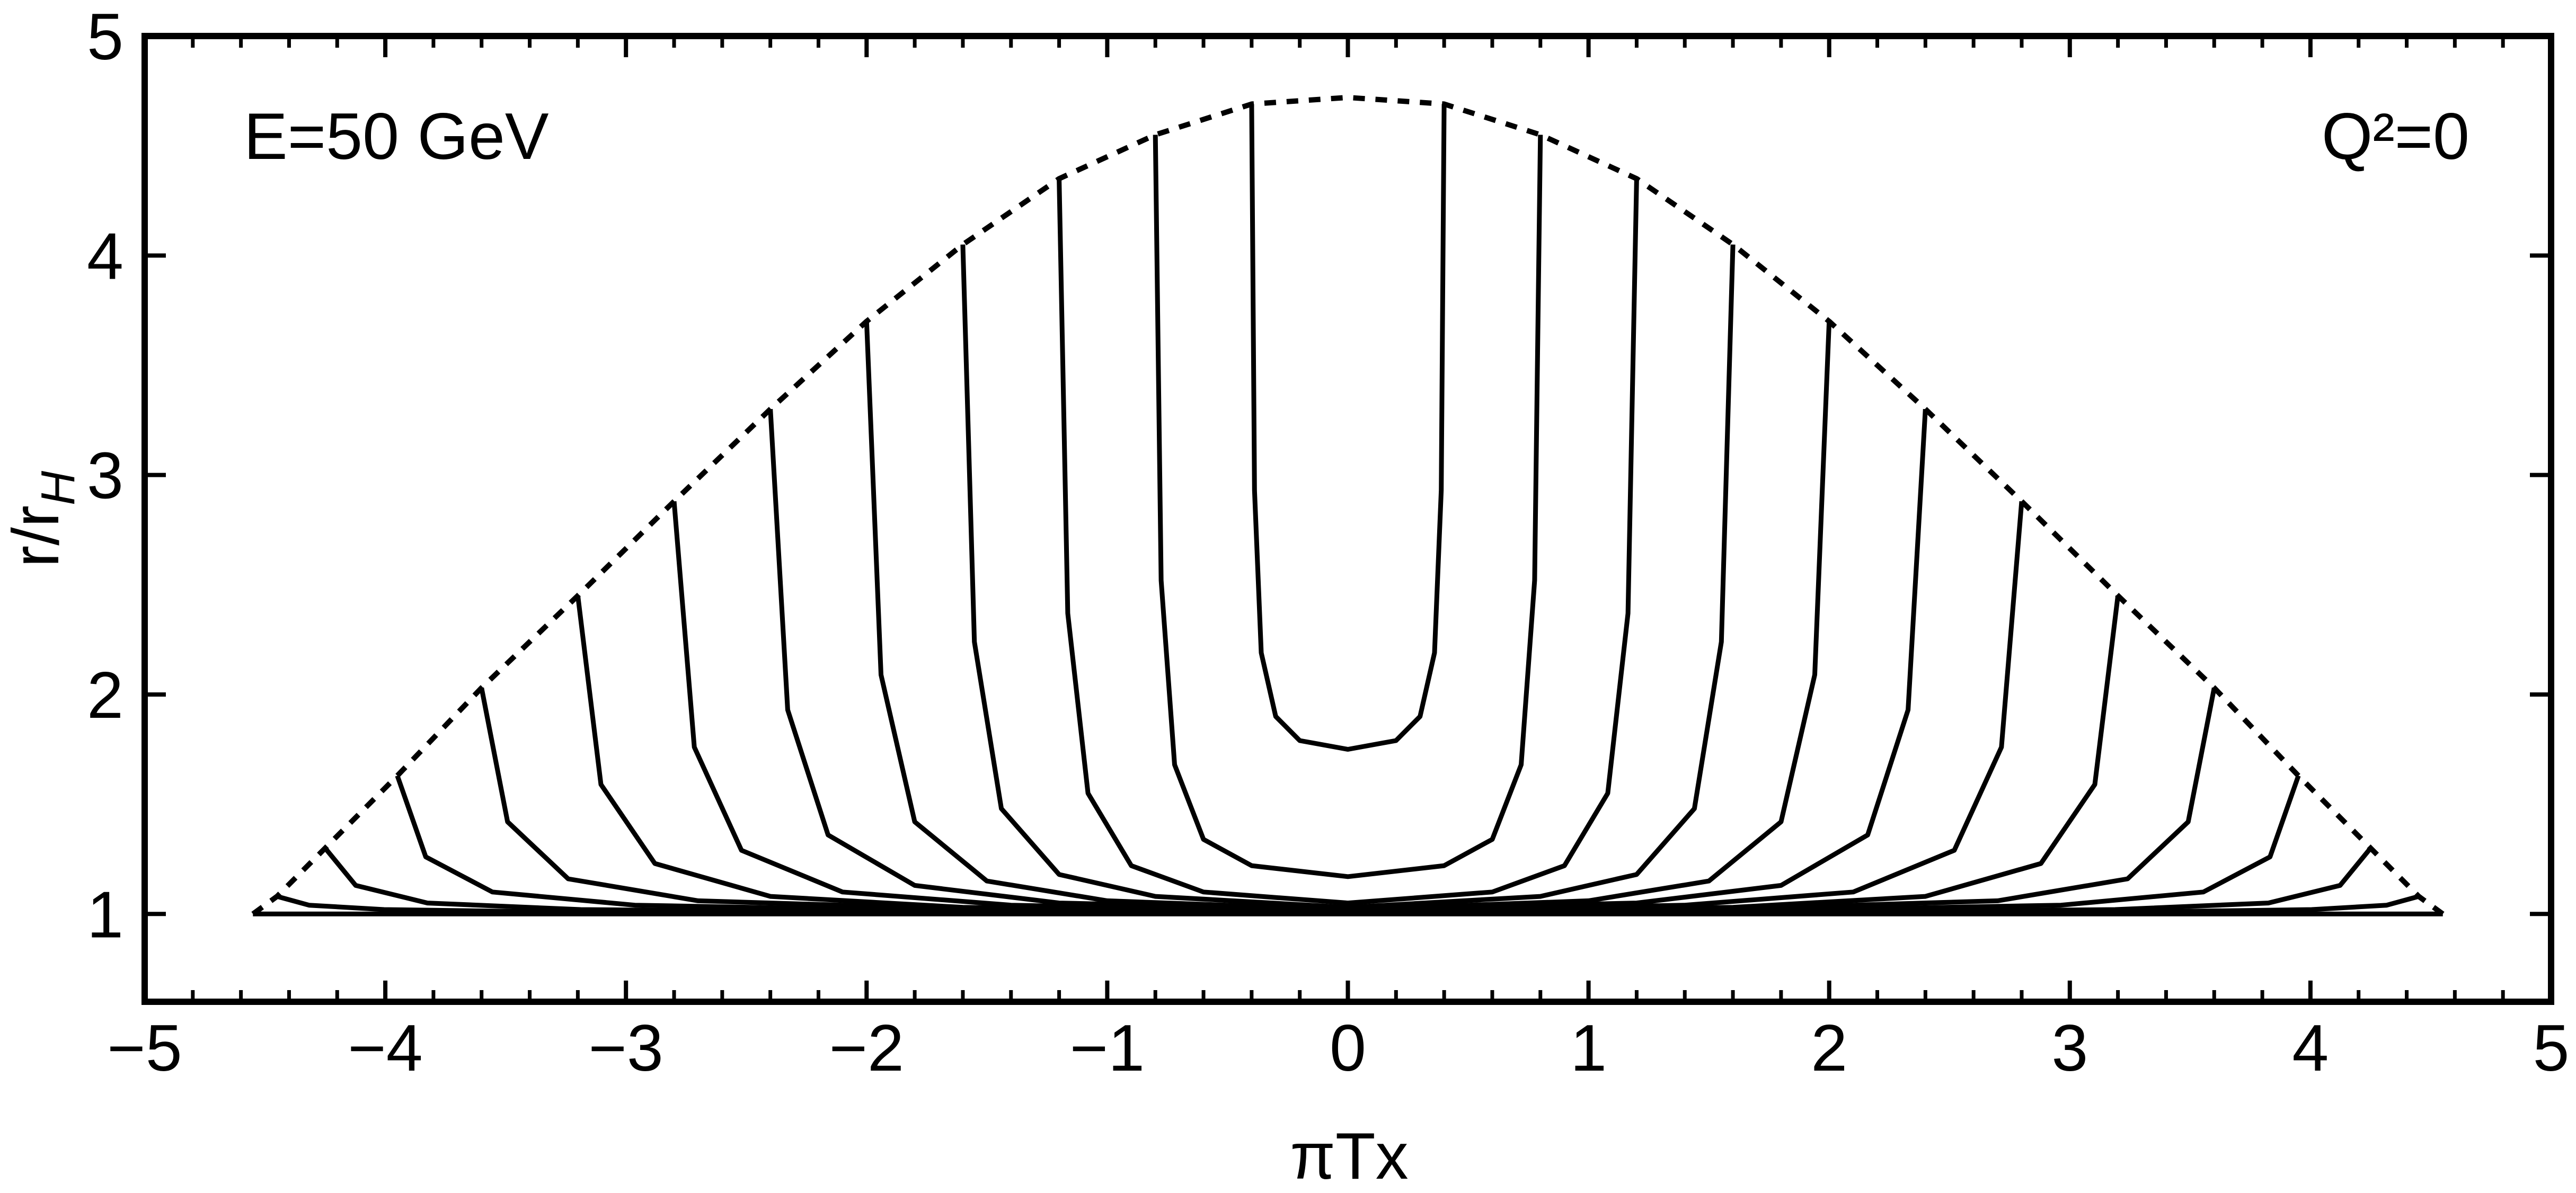 Image resolution: width=2576 pixels, height=1193 pixels. Describe the element at coordinates (105, 914) in the screenshot. I see `y-tick-label: 1` at that location.